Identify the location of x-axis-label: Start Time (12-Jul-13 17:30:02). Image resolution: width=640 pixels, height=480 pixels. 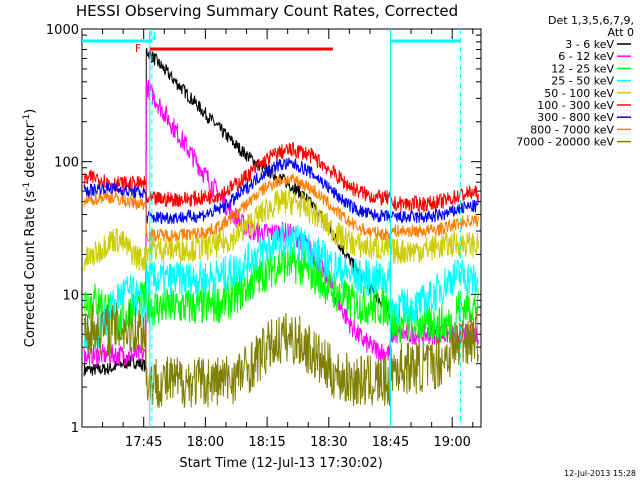
(280, 463).